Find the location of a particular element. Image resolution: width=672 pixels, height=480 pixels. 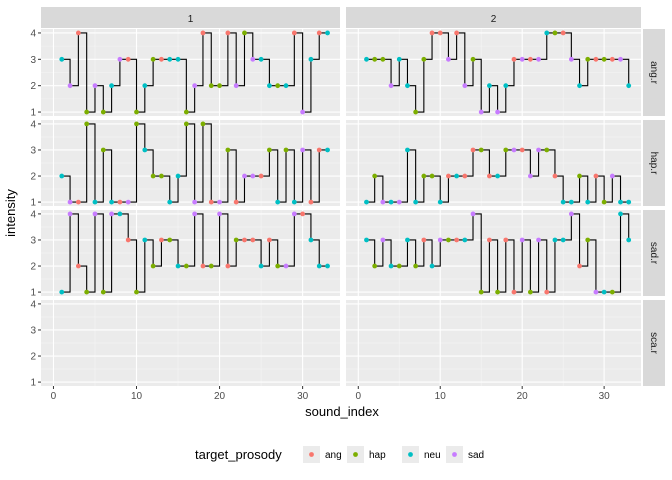

panel-1-hap-r is located at coordinates (190, 163).